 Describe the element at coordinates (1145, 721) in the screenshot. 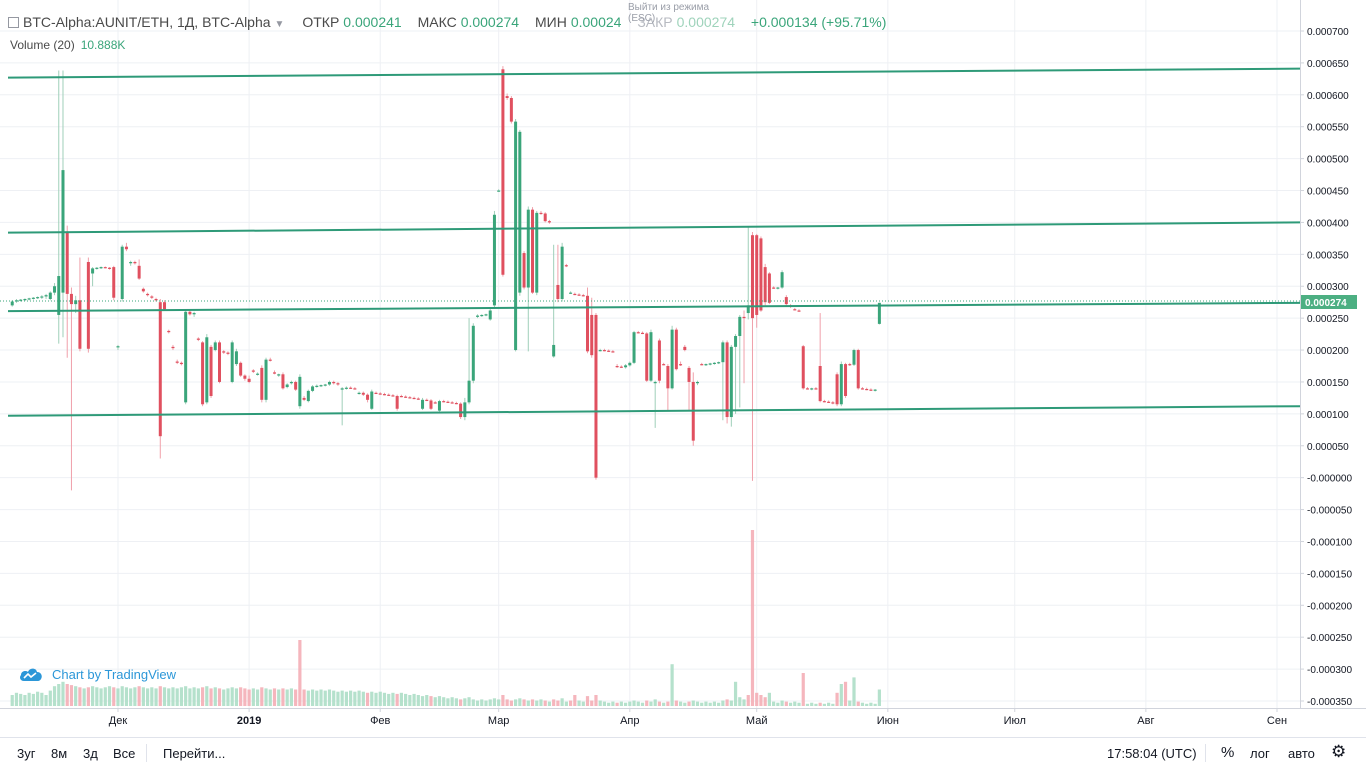

I see `x-tick-label: Авг` at that location.